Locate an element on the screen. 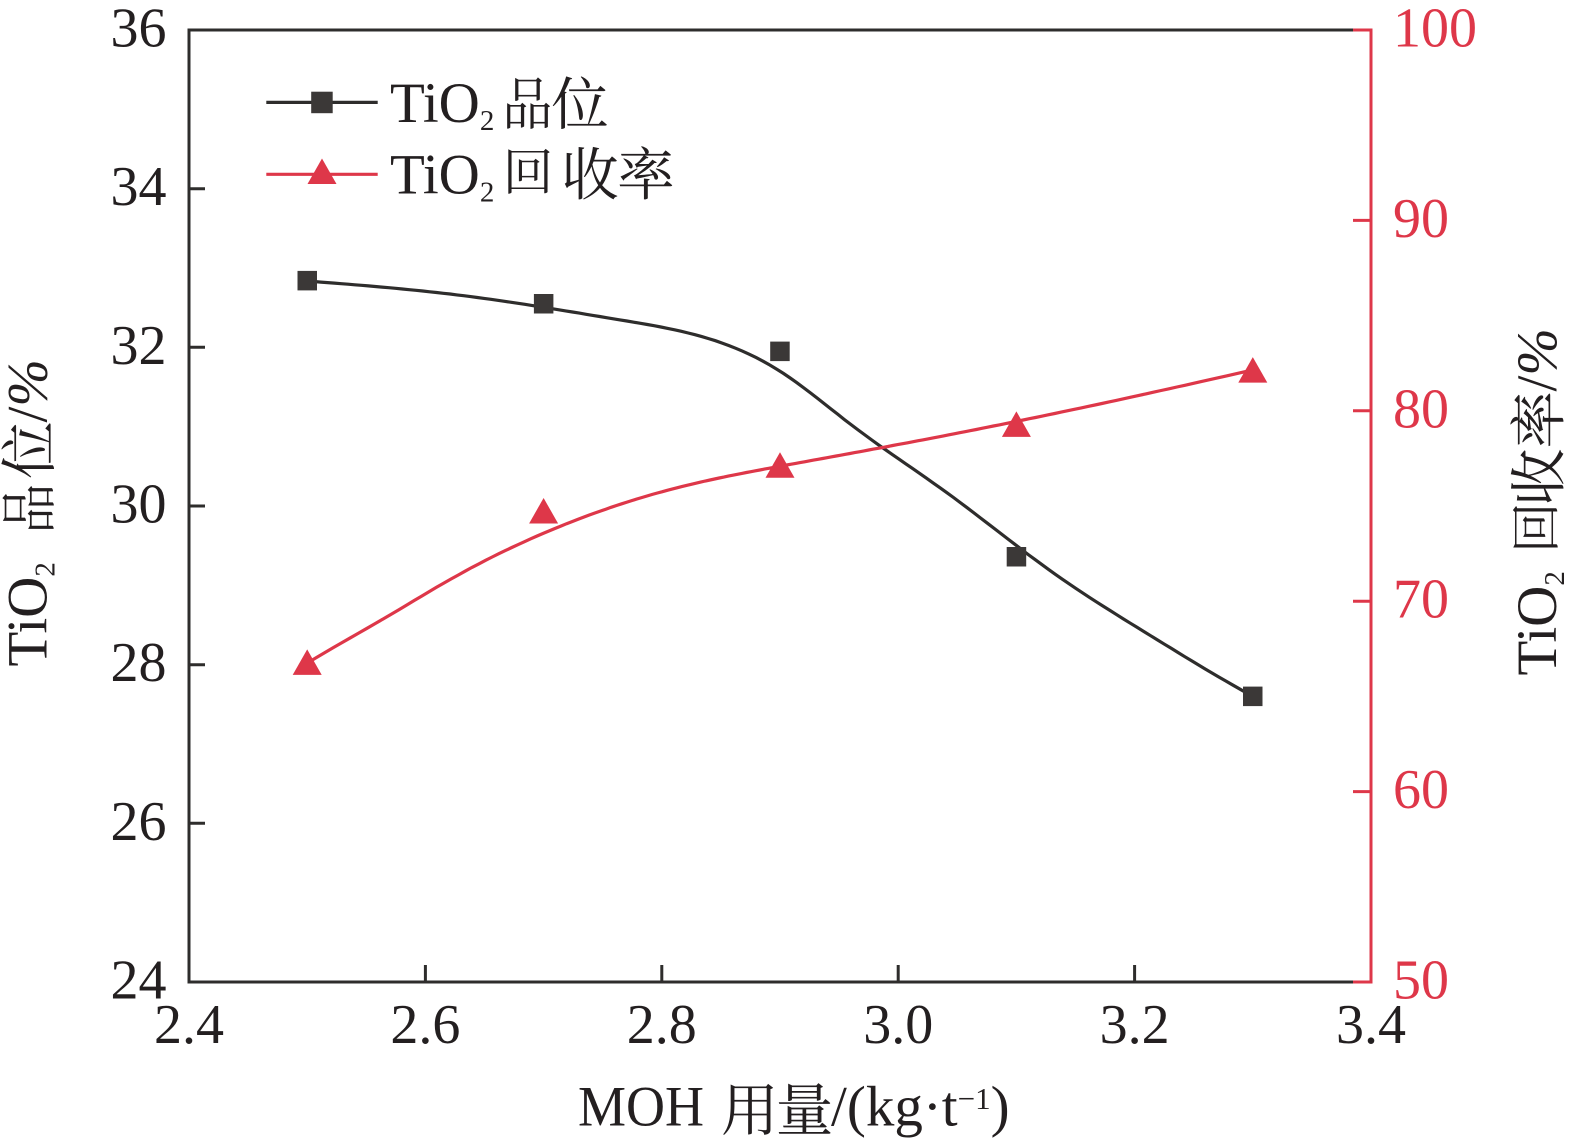 The width and height of the screenshot is (1583, 1145). svg-text: 70 is located at coordinates (1421, 600).